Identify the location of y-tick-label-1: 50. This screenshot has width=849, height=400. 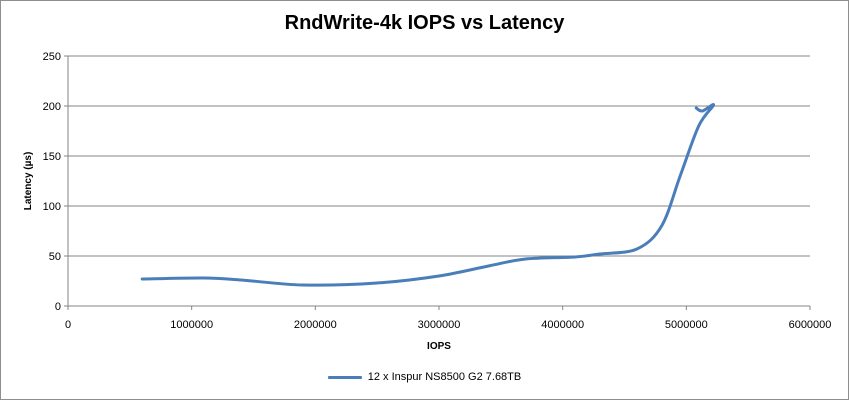
(55, 257).